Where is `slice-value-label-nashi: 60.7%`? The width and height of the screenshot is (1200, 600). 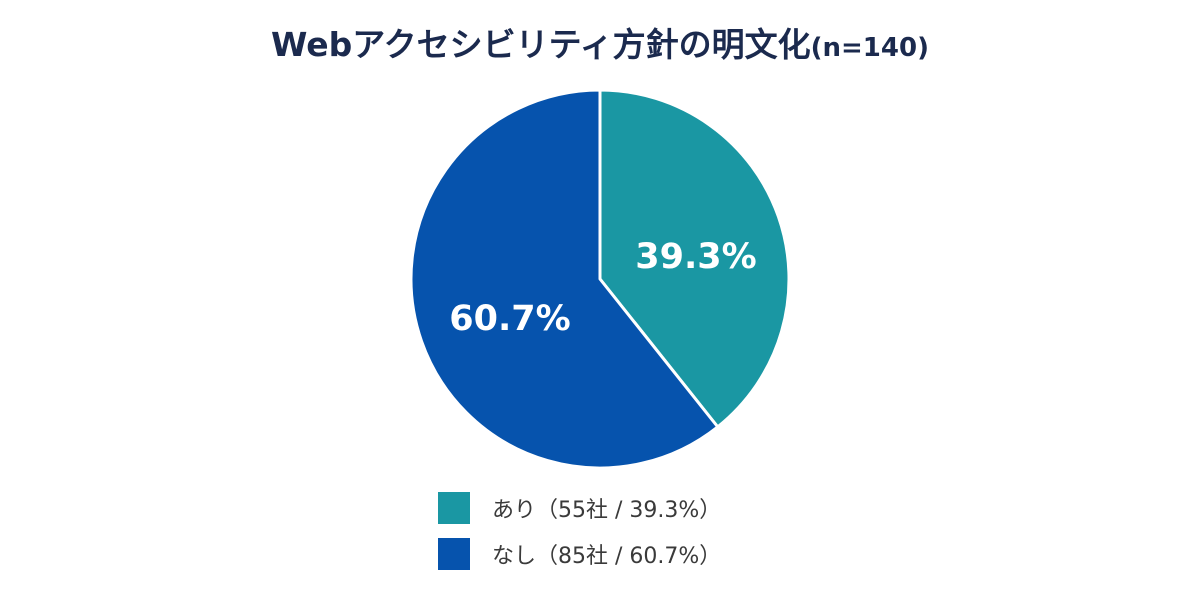 slice-value-label-nashi: 60.7% is located at coordinates (509, 319).